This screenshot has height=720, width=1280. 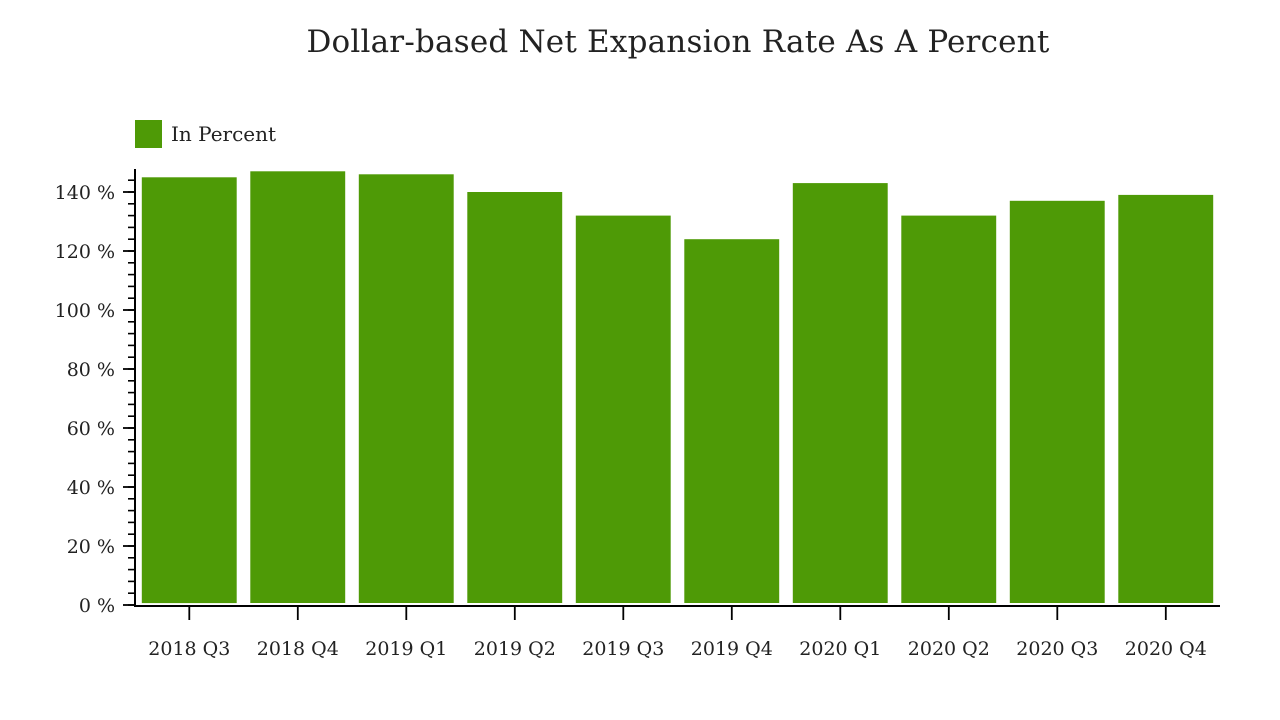 I want to click on bar-2018-q3, so click(x=189, y=390).